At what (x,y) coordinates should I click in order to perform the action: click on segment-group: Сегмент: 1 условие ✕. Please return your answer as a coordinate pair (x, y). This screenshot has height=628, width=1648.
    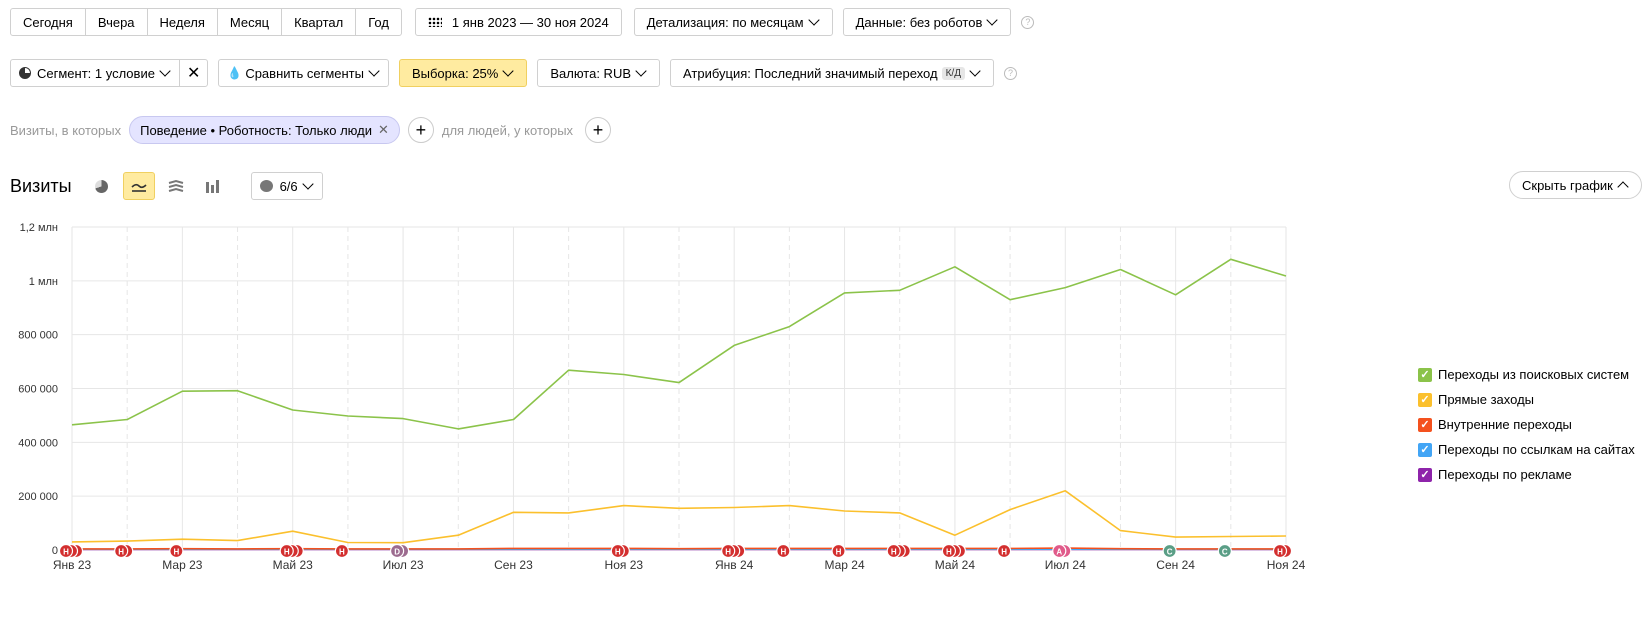
    Looking at the image, I should click on (109, 73).